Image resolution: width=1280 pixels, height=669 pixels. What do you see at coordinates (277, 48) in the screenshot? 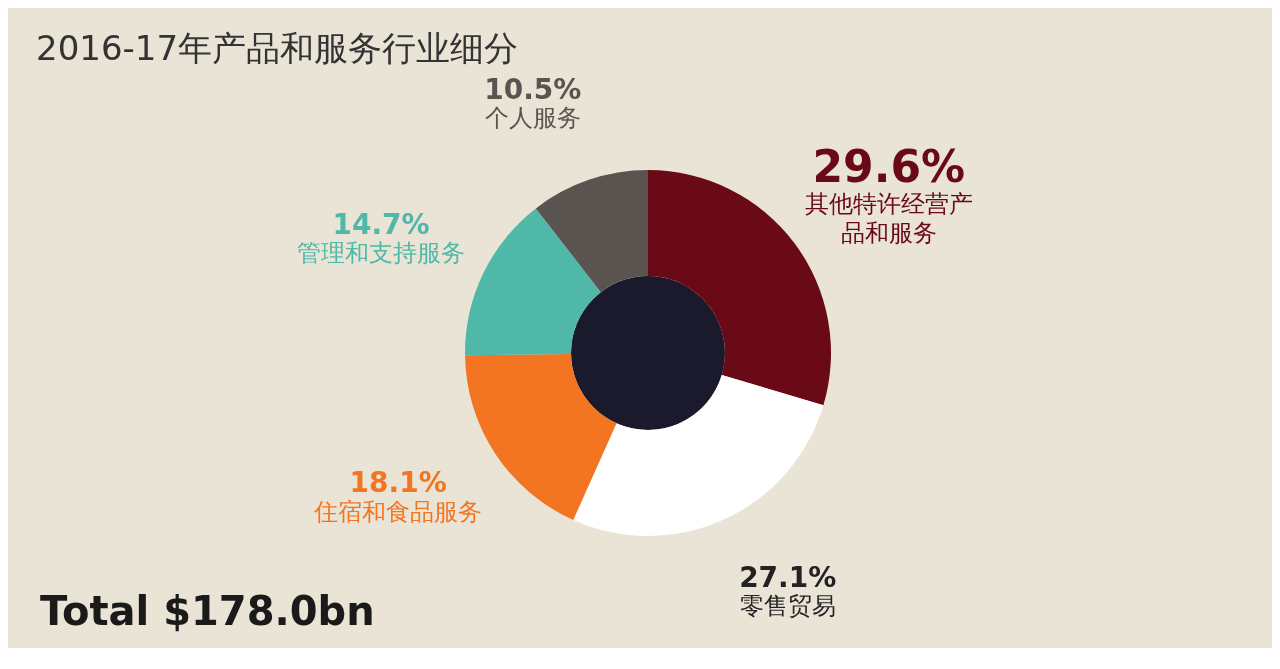
I see `chart-title: 2016-17年产品和服务行业细分` at bounding box center [277, 48].